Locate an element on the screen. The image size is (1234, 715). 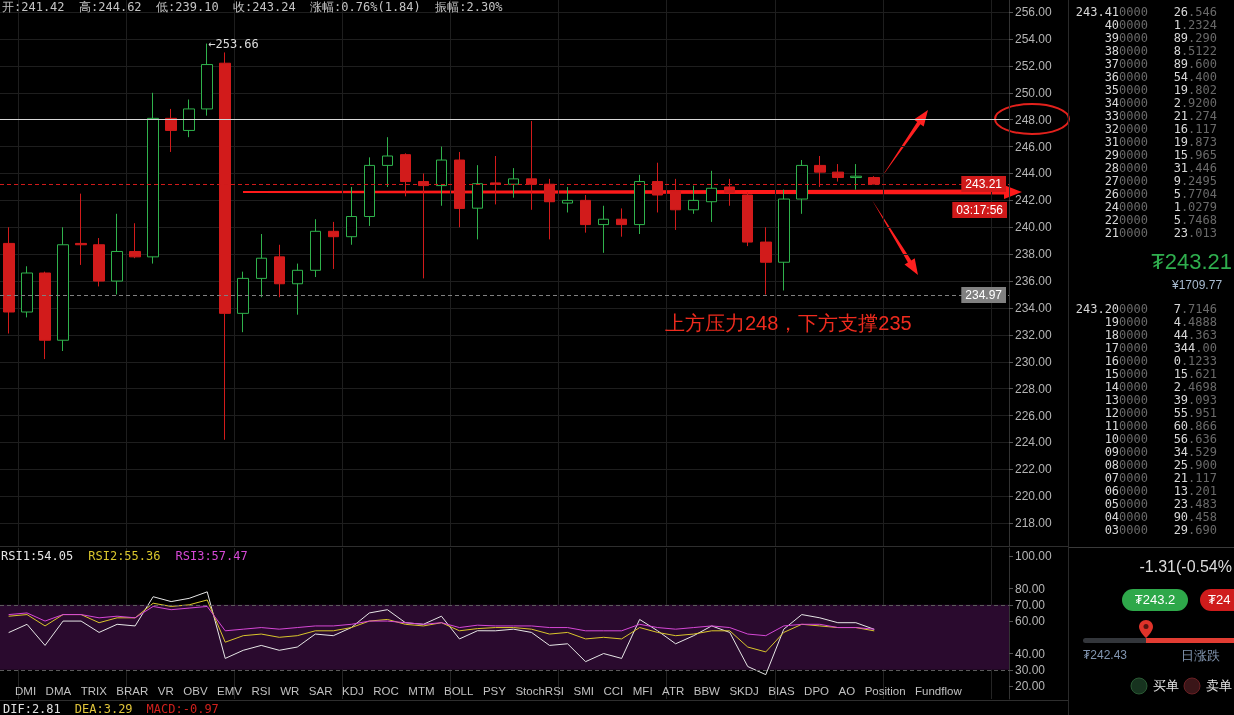
y-tick-label: 242.00 is located at coordinates (1034, 200).